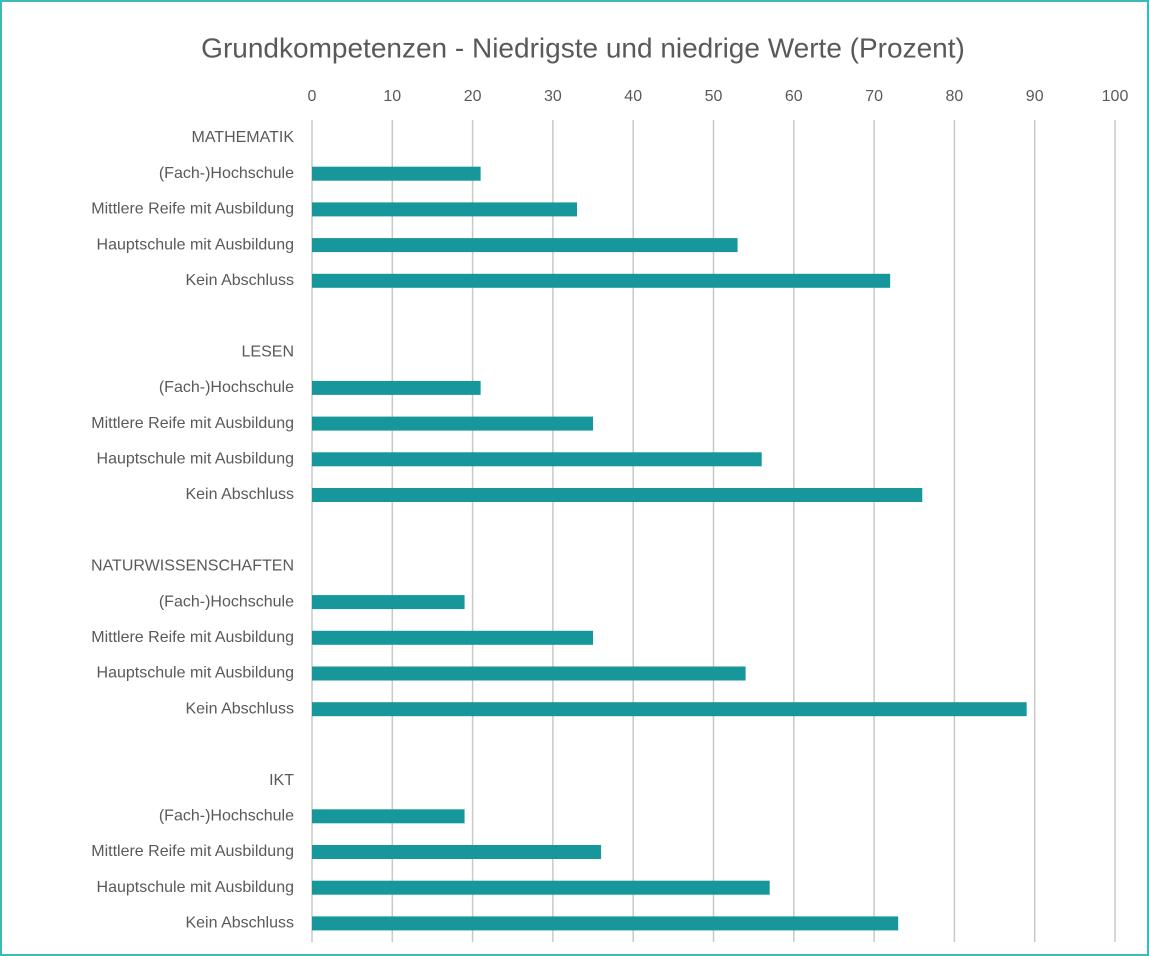  What do you see at coordinates (794, 96) in the screenshot?
I see `x-tick-label: 60` at bounding box center [794, 96].